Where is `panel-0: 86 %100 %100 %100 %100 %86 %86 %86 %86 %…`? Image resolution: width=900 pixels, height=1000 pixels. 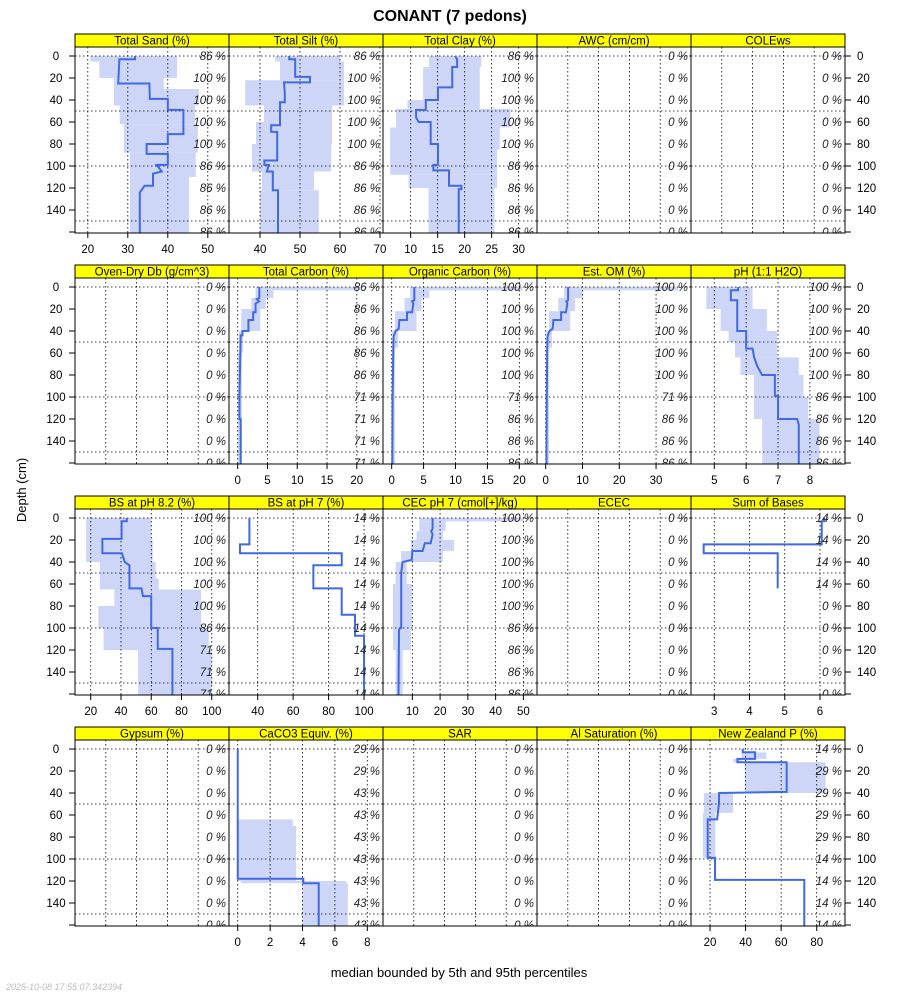 panel-0: 86 %100 %100 %100 %100 %86 %86 %86 %86 %… is located at coordinates (138, 144).